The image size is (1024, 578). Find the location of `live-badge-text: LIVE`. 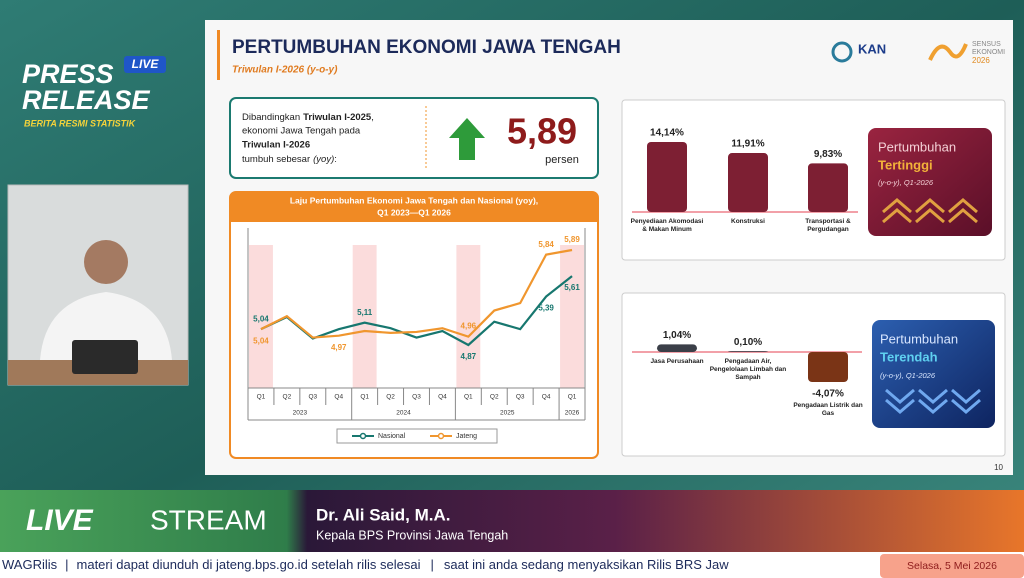

live-badge-text: LIVE is located at coordinates (146, 64).